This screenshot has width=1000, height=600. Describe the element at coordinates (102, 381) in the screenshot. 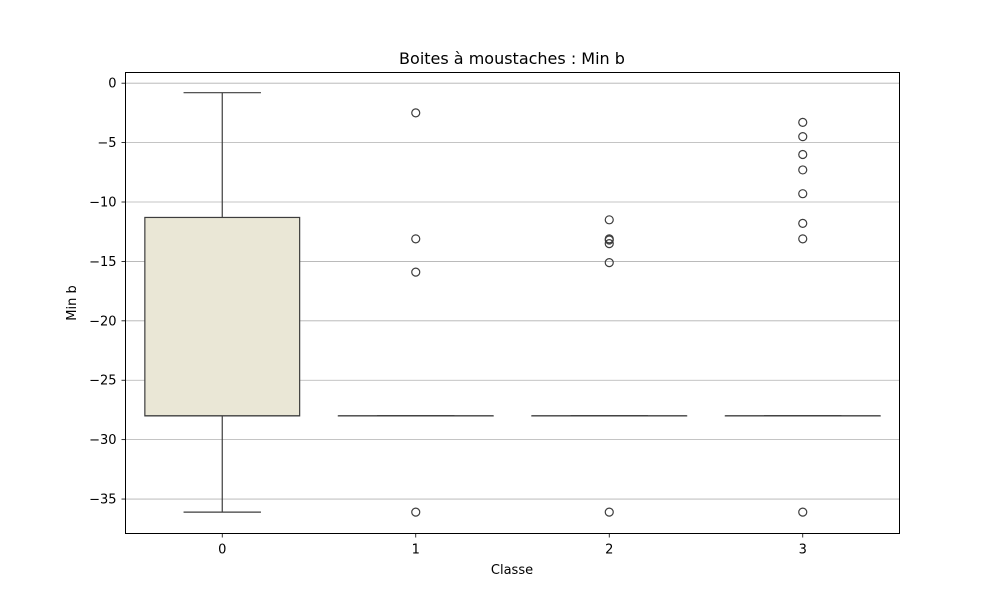

I see `y-tick-label: −25` at that location.